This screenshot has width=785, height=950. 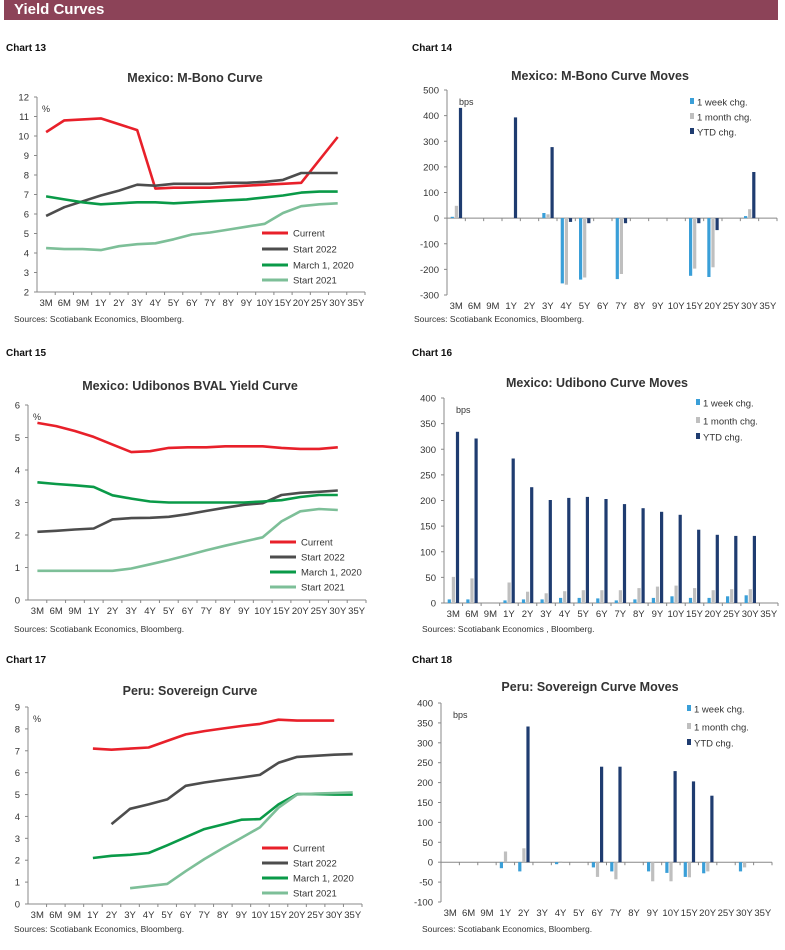 What do you see at coordinates (428, 527) in the screenshot?
I see `y-tick-label: 150` at bounding box center [428, 527].